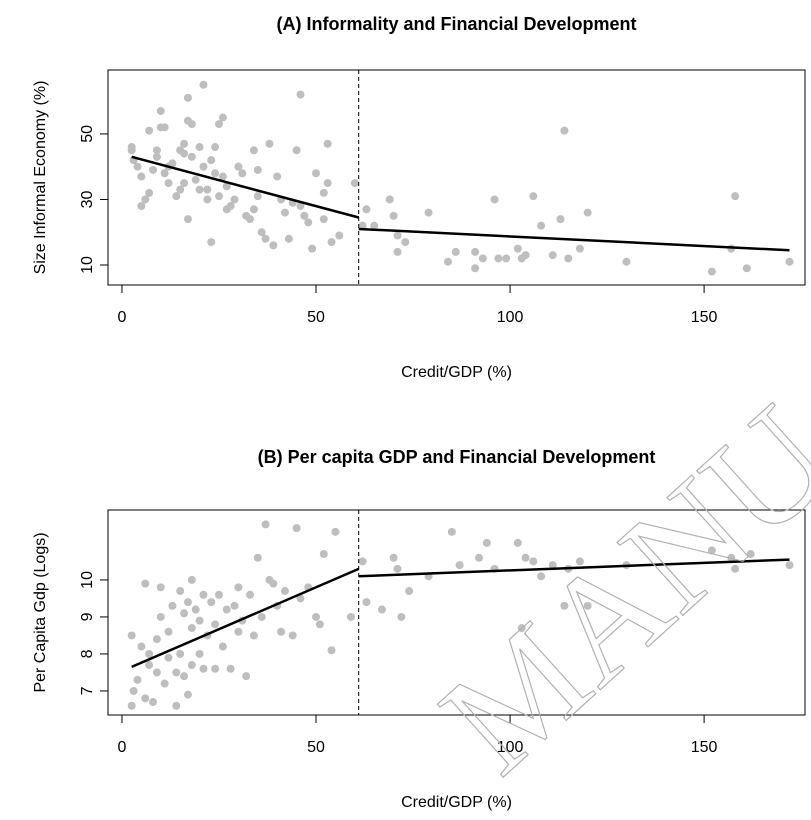 This screenshot has width=811, height=820. What do you see at coordinates (87, 616) in the screenshot?
I see `y-tick-label: 9` at bounding box center [87, 616].